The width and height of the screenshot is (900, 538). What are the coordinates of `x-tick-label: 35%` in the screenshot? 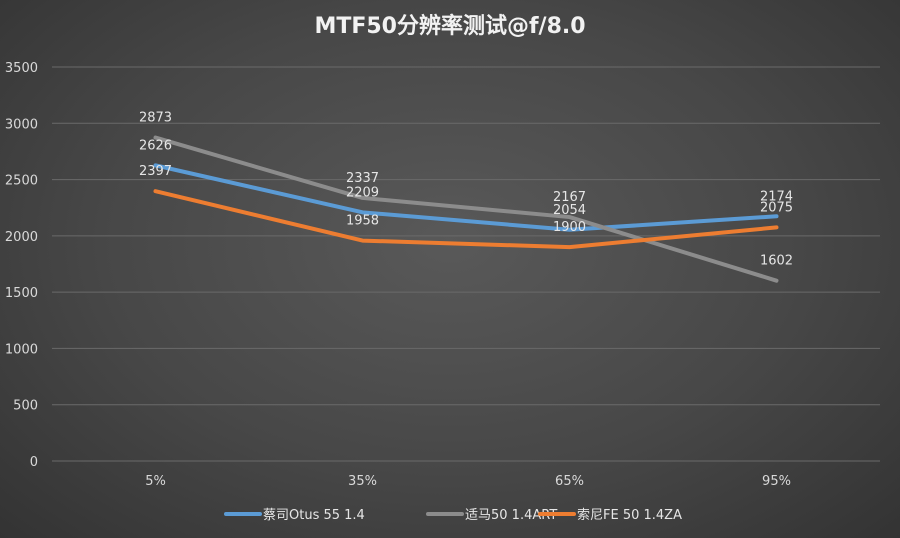 It's located at (362, 481).